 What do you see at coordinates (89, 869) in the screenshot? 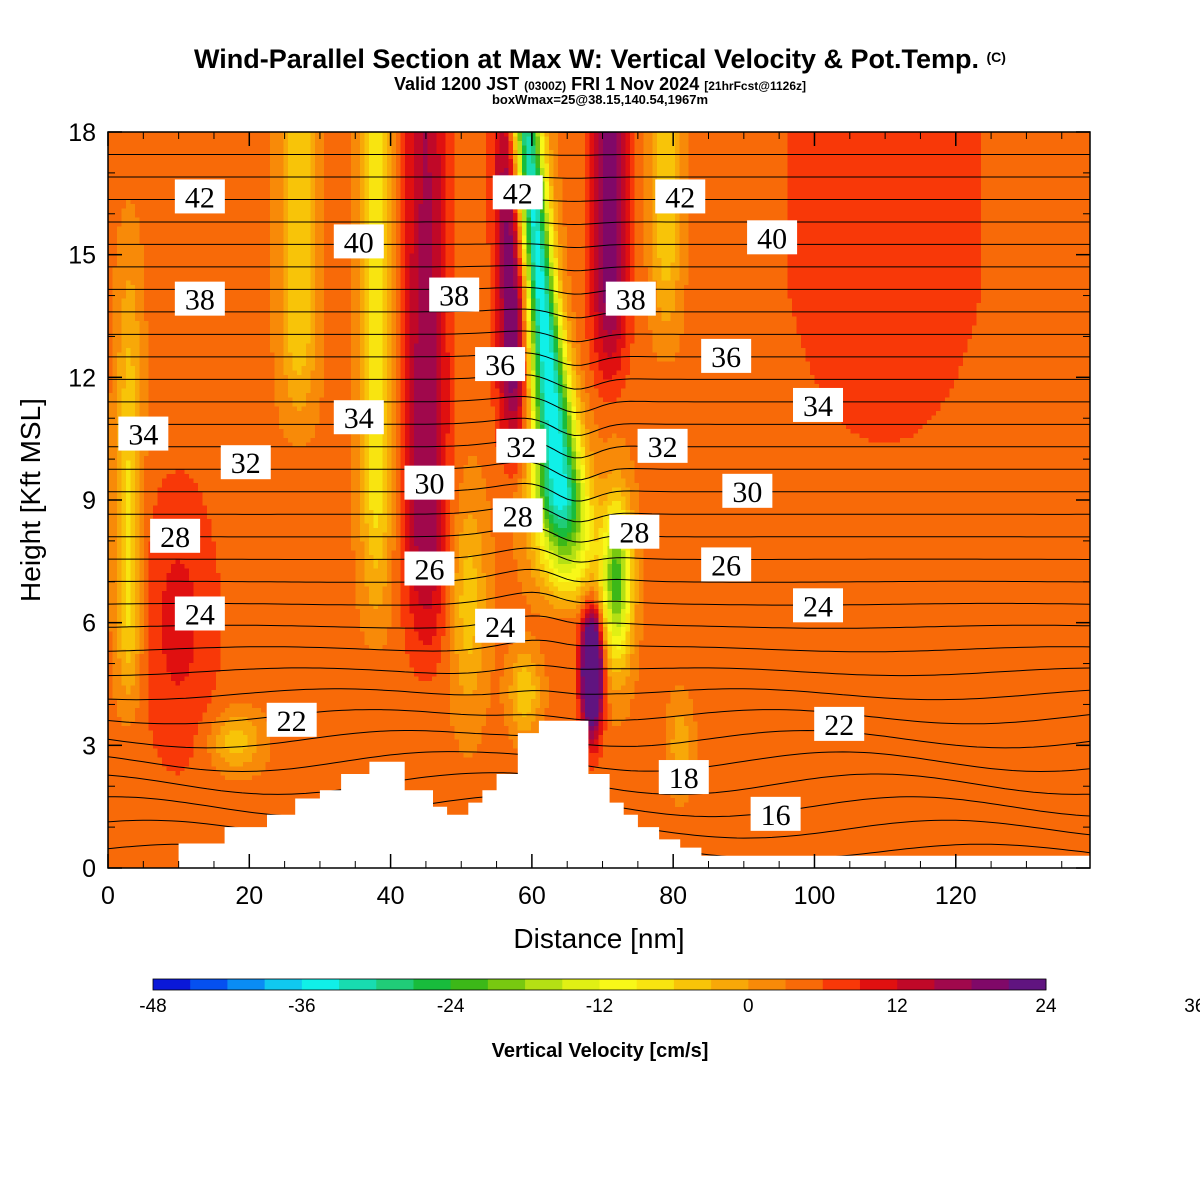
I see `y-tick-label: 0` at bounding box center [89, 869].